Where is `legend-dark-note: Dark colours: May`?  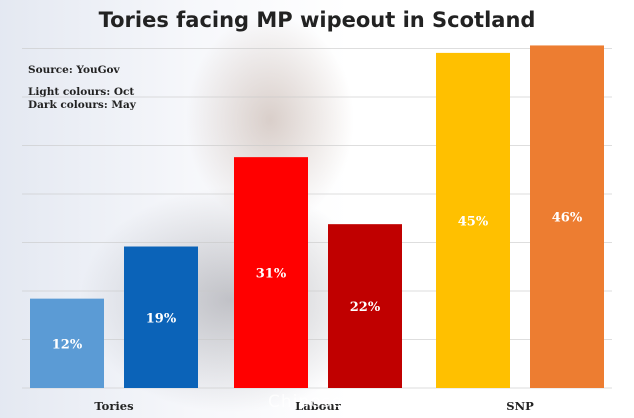
legend-dark-note: Dark colours: May is located at coordinates (82, 105).